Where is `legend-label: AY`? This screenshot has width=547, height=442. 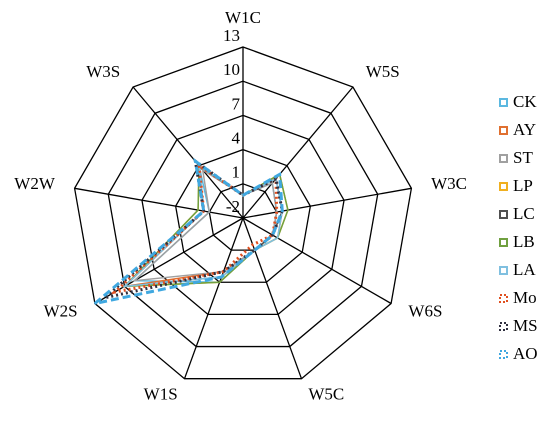
legend-label: AY is located at coordinates (524, 129).